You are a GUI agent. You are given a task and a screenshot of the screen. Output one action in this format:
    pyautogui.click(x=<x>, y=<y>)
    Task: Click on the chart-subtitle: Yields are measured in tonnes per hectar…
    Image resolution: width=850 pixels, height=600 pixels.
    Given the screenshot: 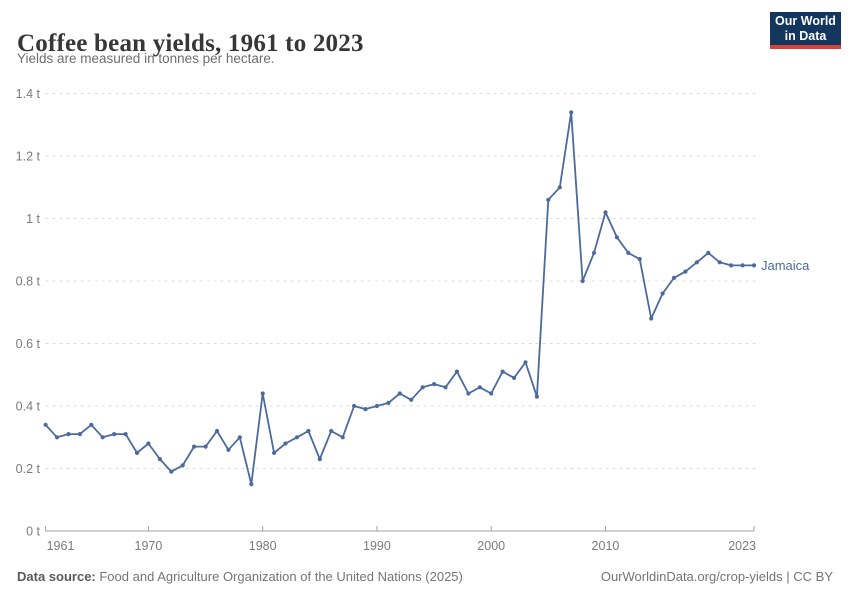 What is the action you would take?
    pyautogui.click(x=146, y=58)
    